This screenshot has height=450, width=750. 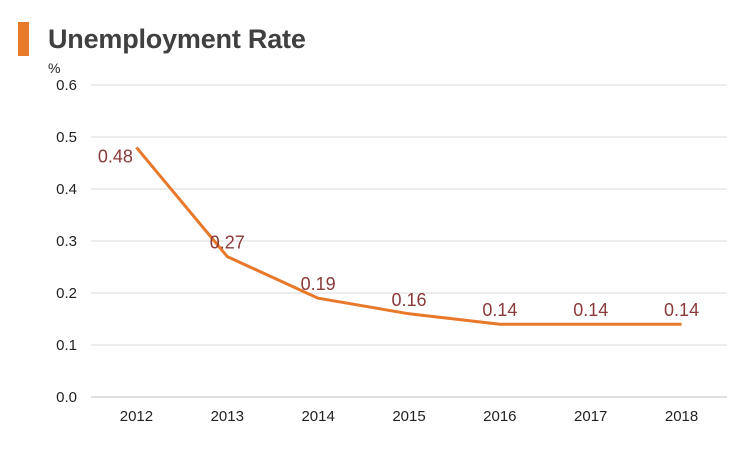 I want to click on y-axis-ticks: 0.0 0.1 0.2 0.3 0.4 0.5 0.6, so click(x=66, y=241).